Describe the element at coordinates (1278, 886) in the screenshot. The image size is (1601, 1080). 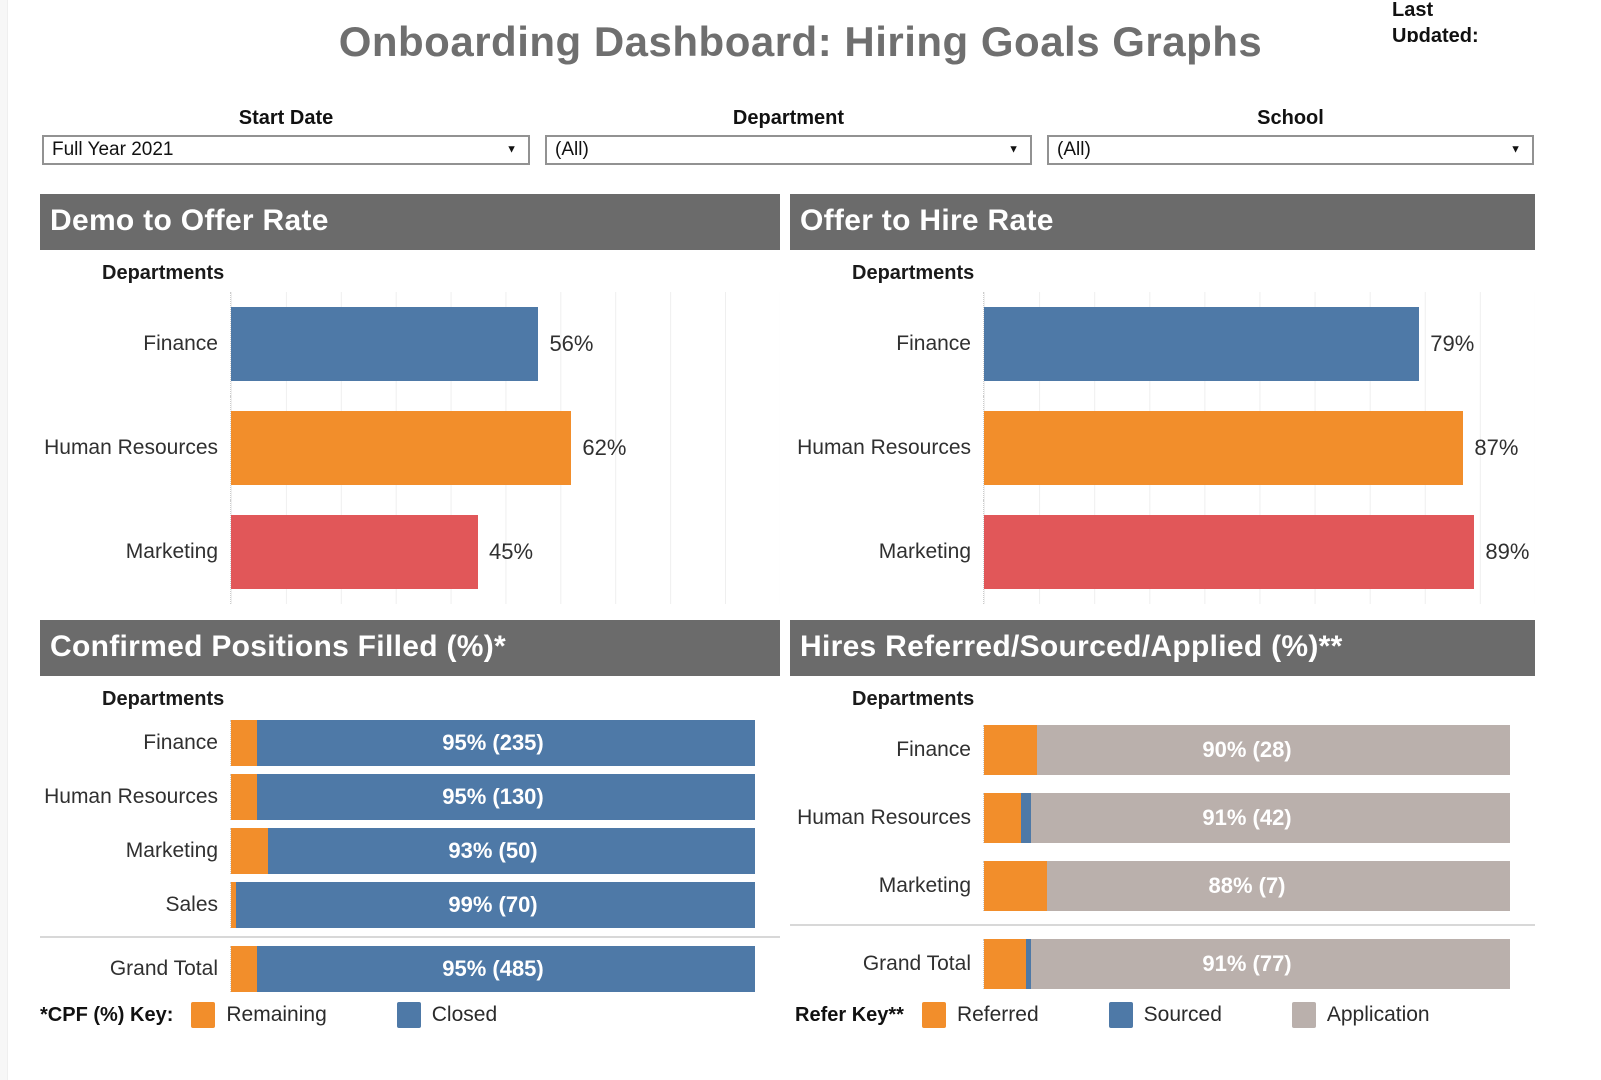
I see `application-segment-marketing` at that location.